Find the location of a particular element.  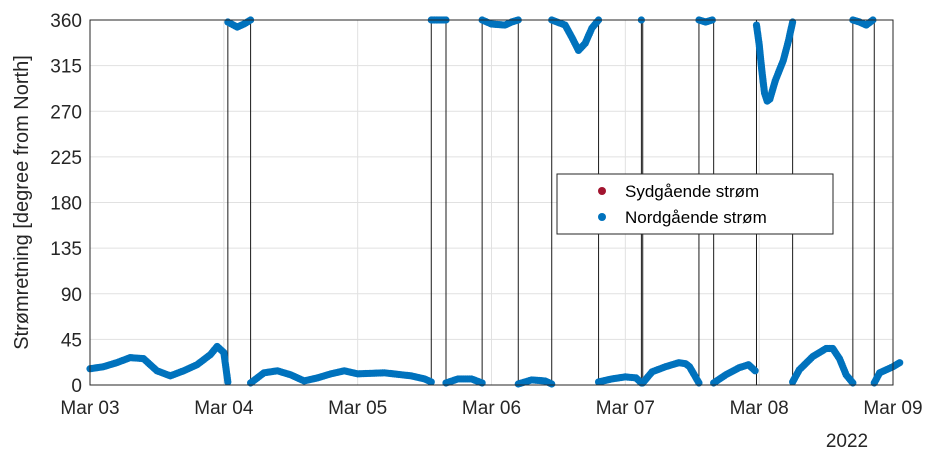

y-tick-label: 0 is located at coordinates (76, 386).